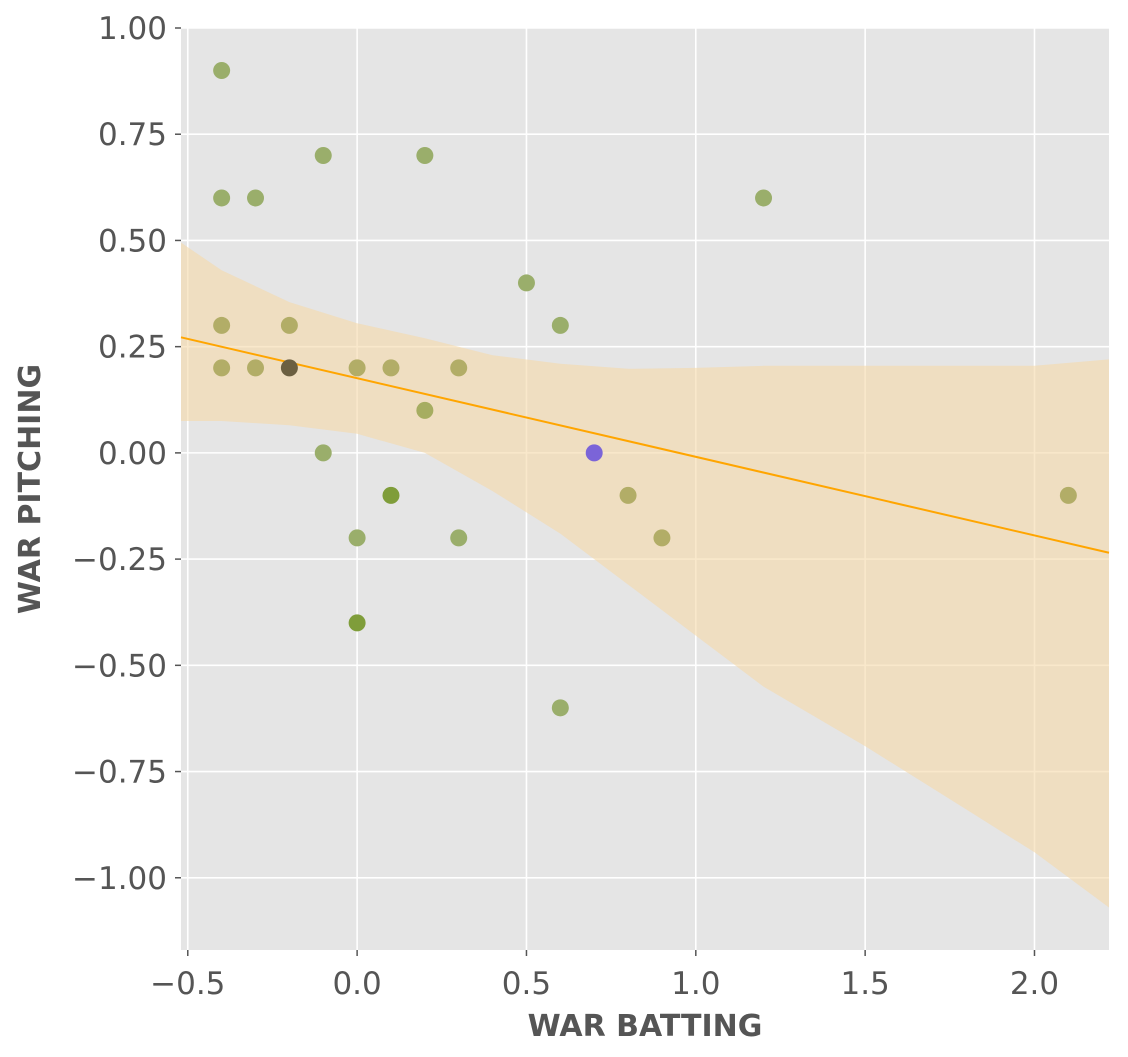 The width and height of the screenshot is (1128, 1057). I want to click on y-tick-label: 0.00, so click(132, 454).